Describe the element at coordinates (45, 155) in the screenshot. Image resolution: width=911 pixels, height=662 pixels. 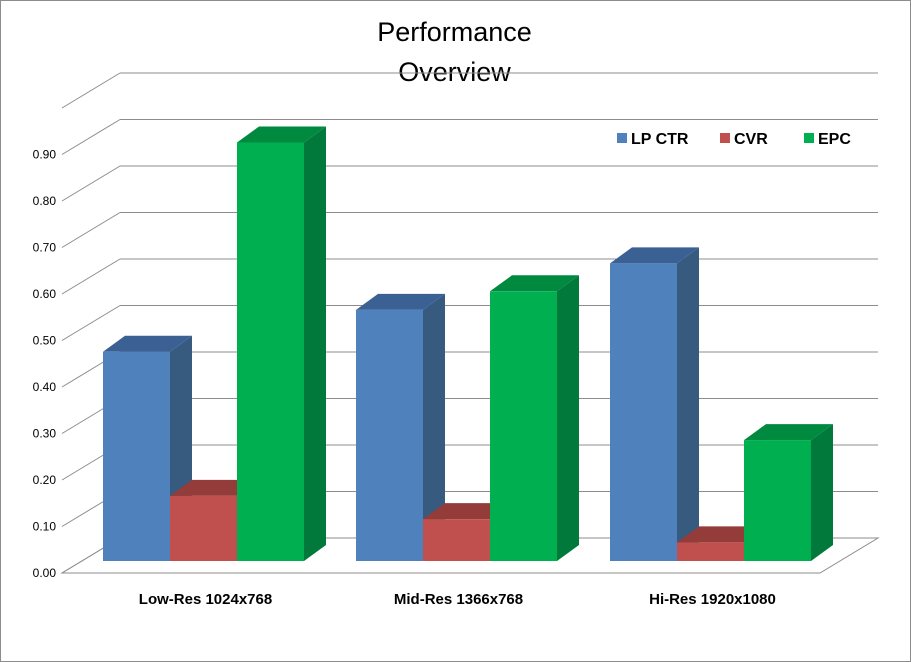
I see `y-tick-label: 0.90` at that location.